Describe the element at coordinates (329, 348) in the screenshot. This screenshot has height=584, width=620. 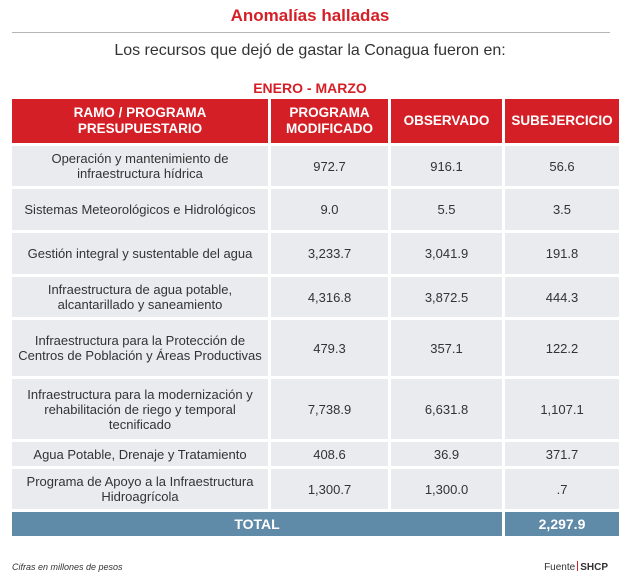
I see `cell-modificado: 479.3` at that location.